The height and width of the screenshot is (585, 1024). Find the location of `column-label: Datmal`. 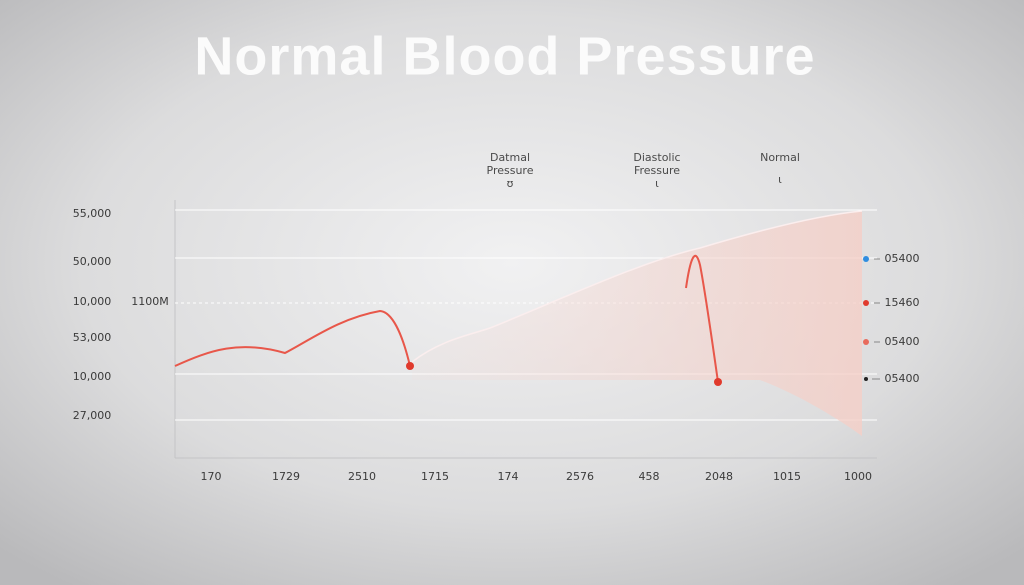

column-label: Datmal is located at coordinates (510, 157).